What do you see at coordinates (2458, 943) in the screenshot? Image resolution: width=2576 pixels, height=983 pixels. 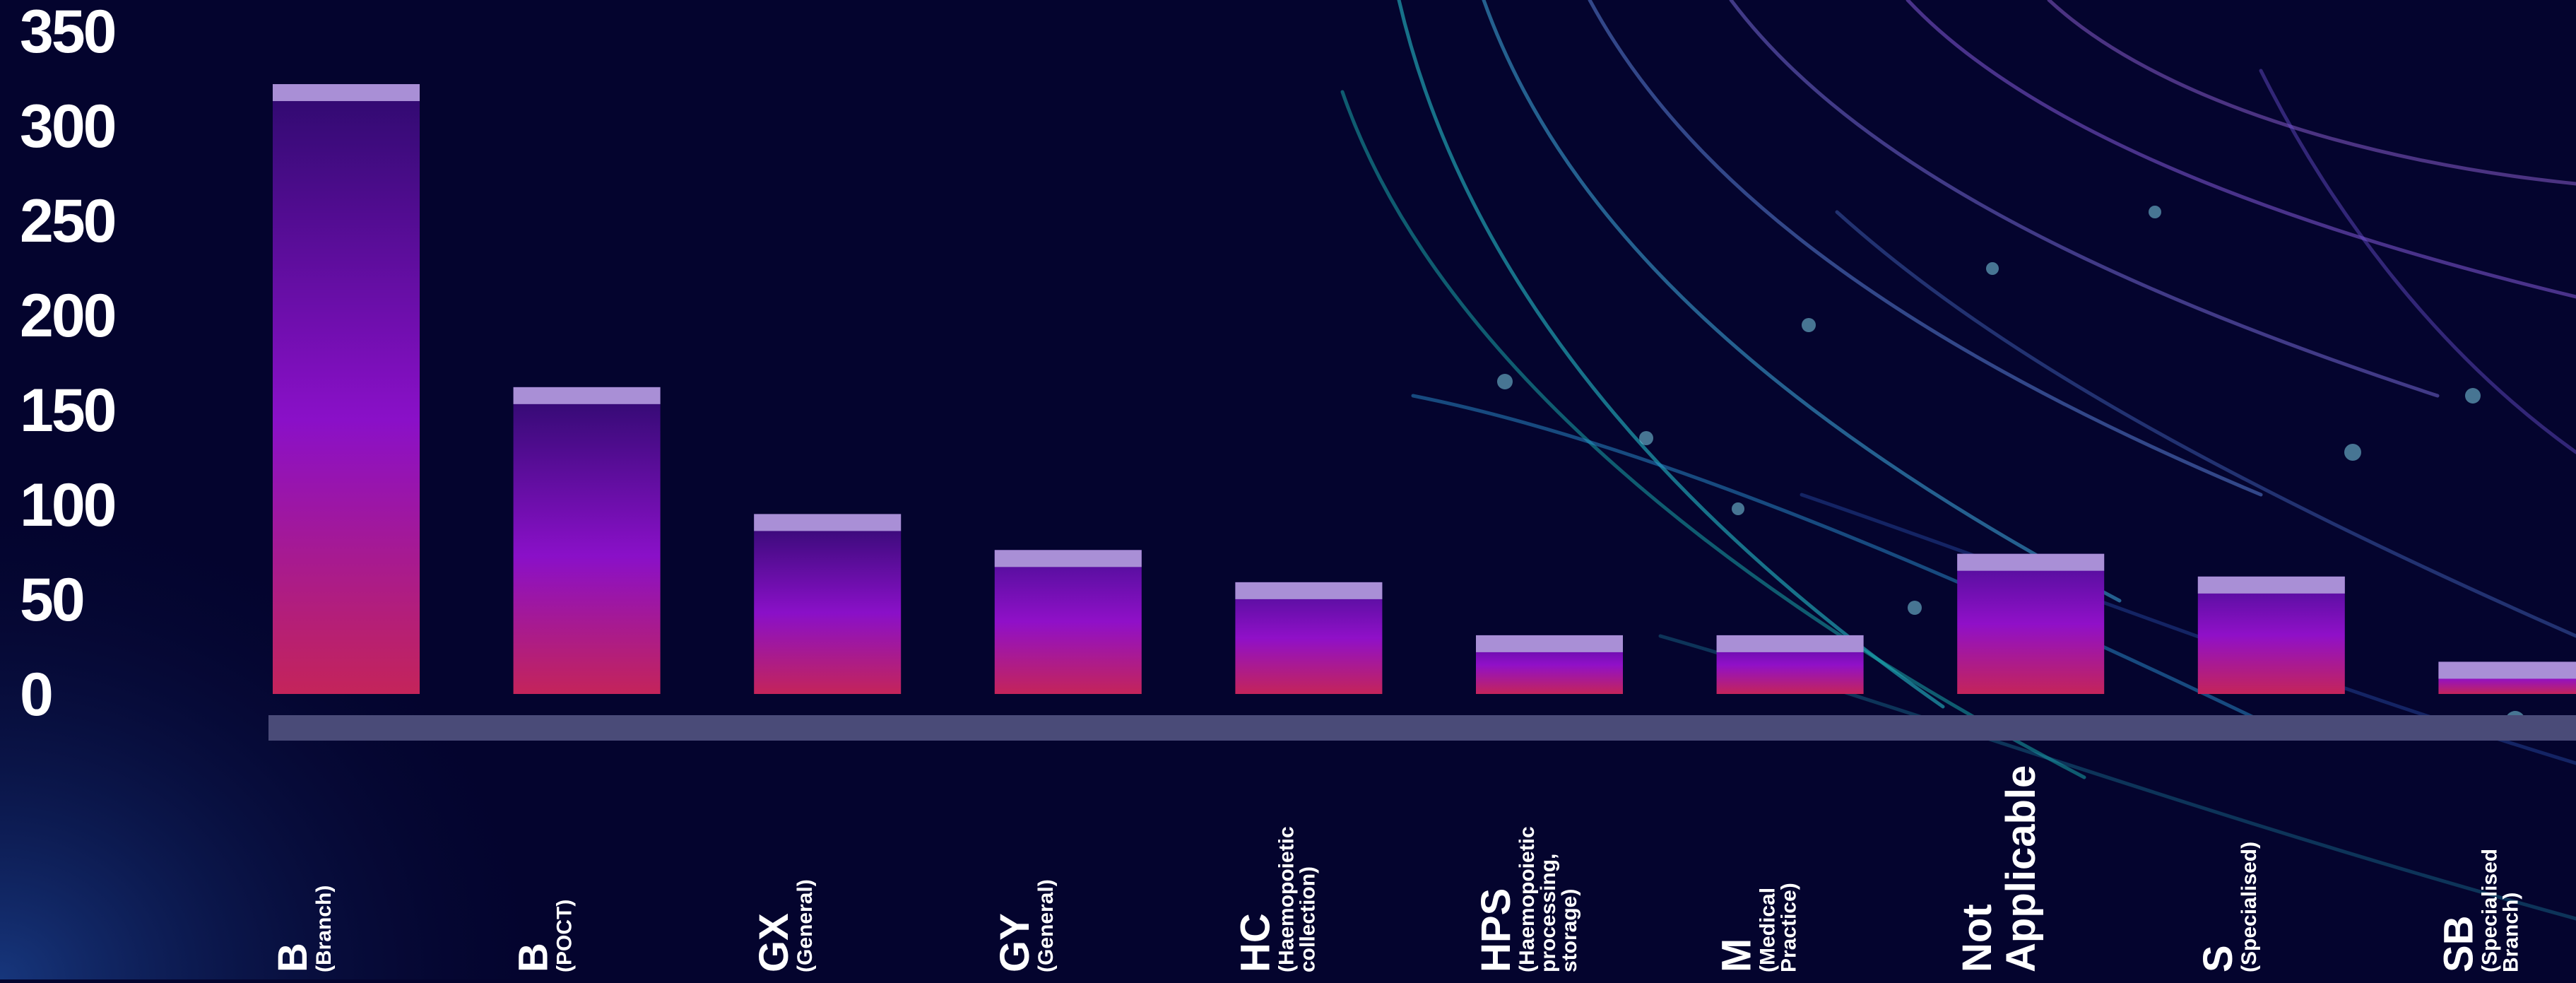 I see `x-tick-code: SB` at bounding box center [2458, 943].